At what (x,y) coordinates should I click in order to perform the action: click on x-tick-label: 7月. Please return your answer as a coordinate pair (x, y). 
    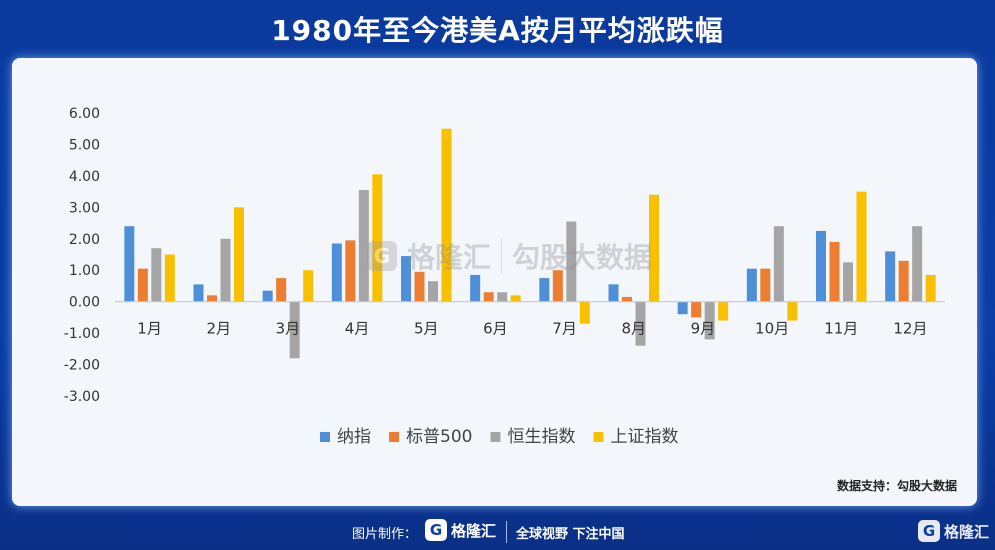
    Looking at the image, I should click on (564, 329).